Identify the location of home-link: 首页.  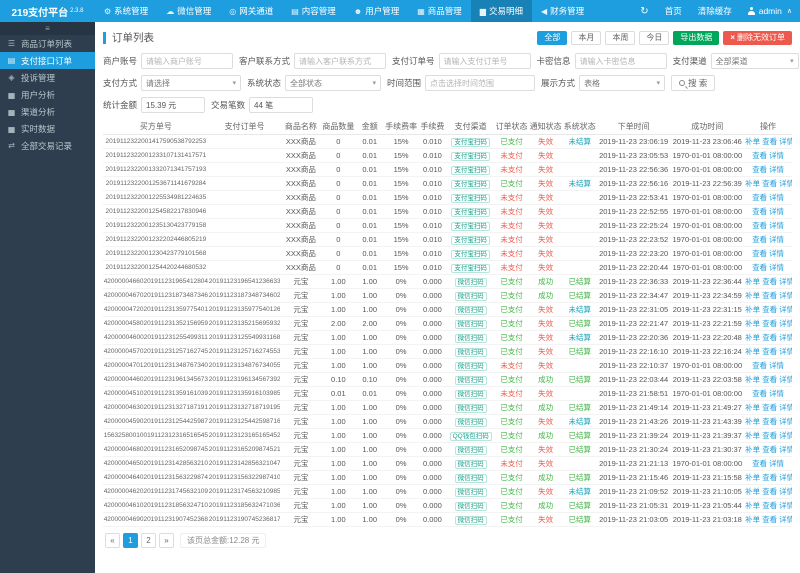
(673, 11).